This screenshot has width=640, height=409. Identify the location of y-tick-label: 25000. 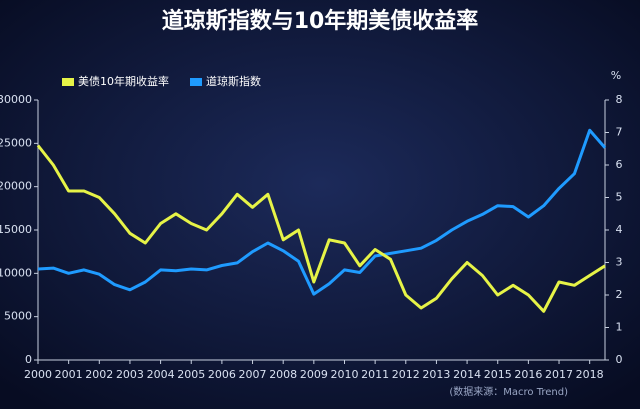
(16, 142).